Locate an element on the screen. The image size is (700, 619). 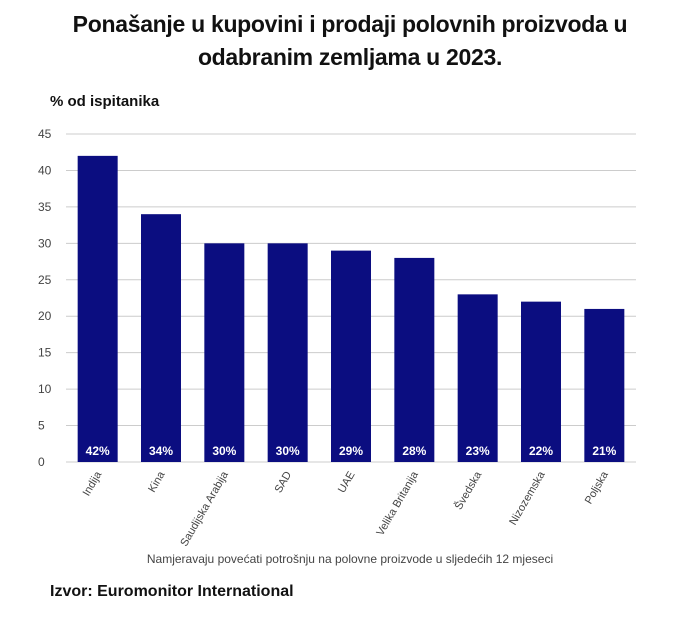
data-label: 28% is located at coordinates (414, 451).